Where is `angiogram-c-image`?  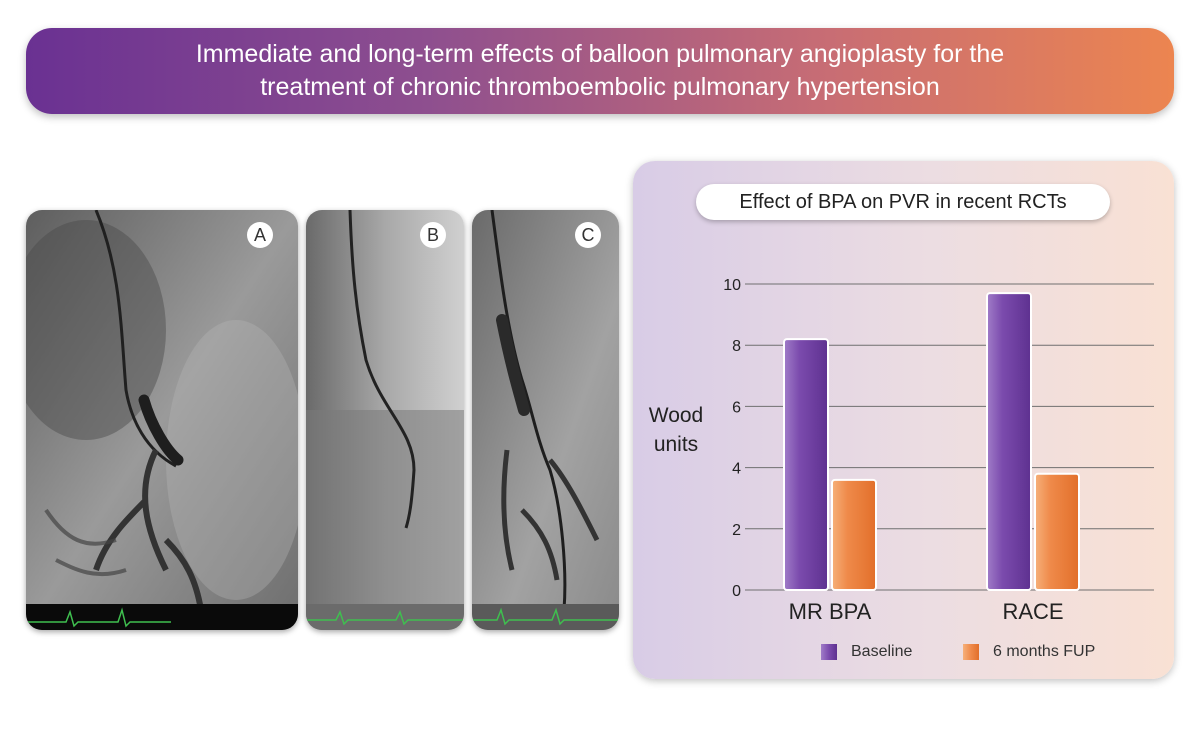
angiogram-c-image is located at coordinates (545, 420).